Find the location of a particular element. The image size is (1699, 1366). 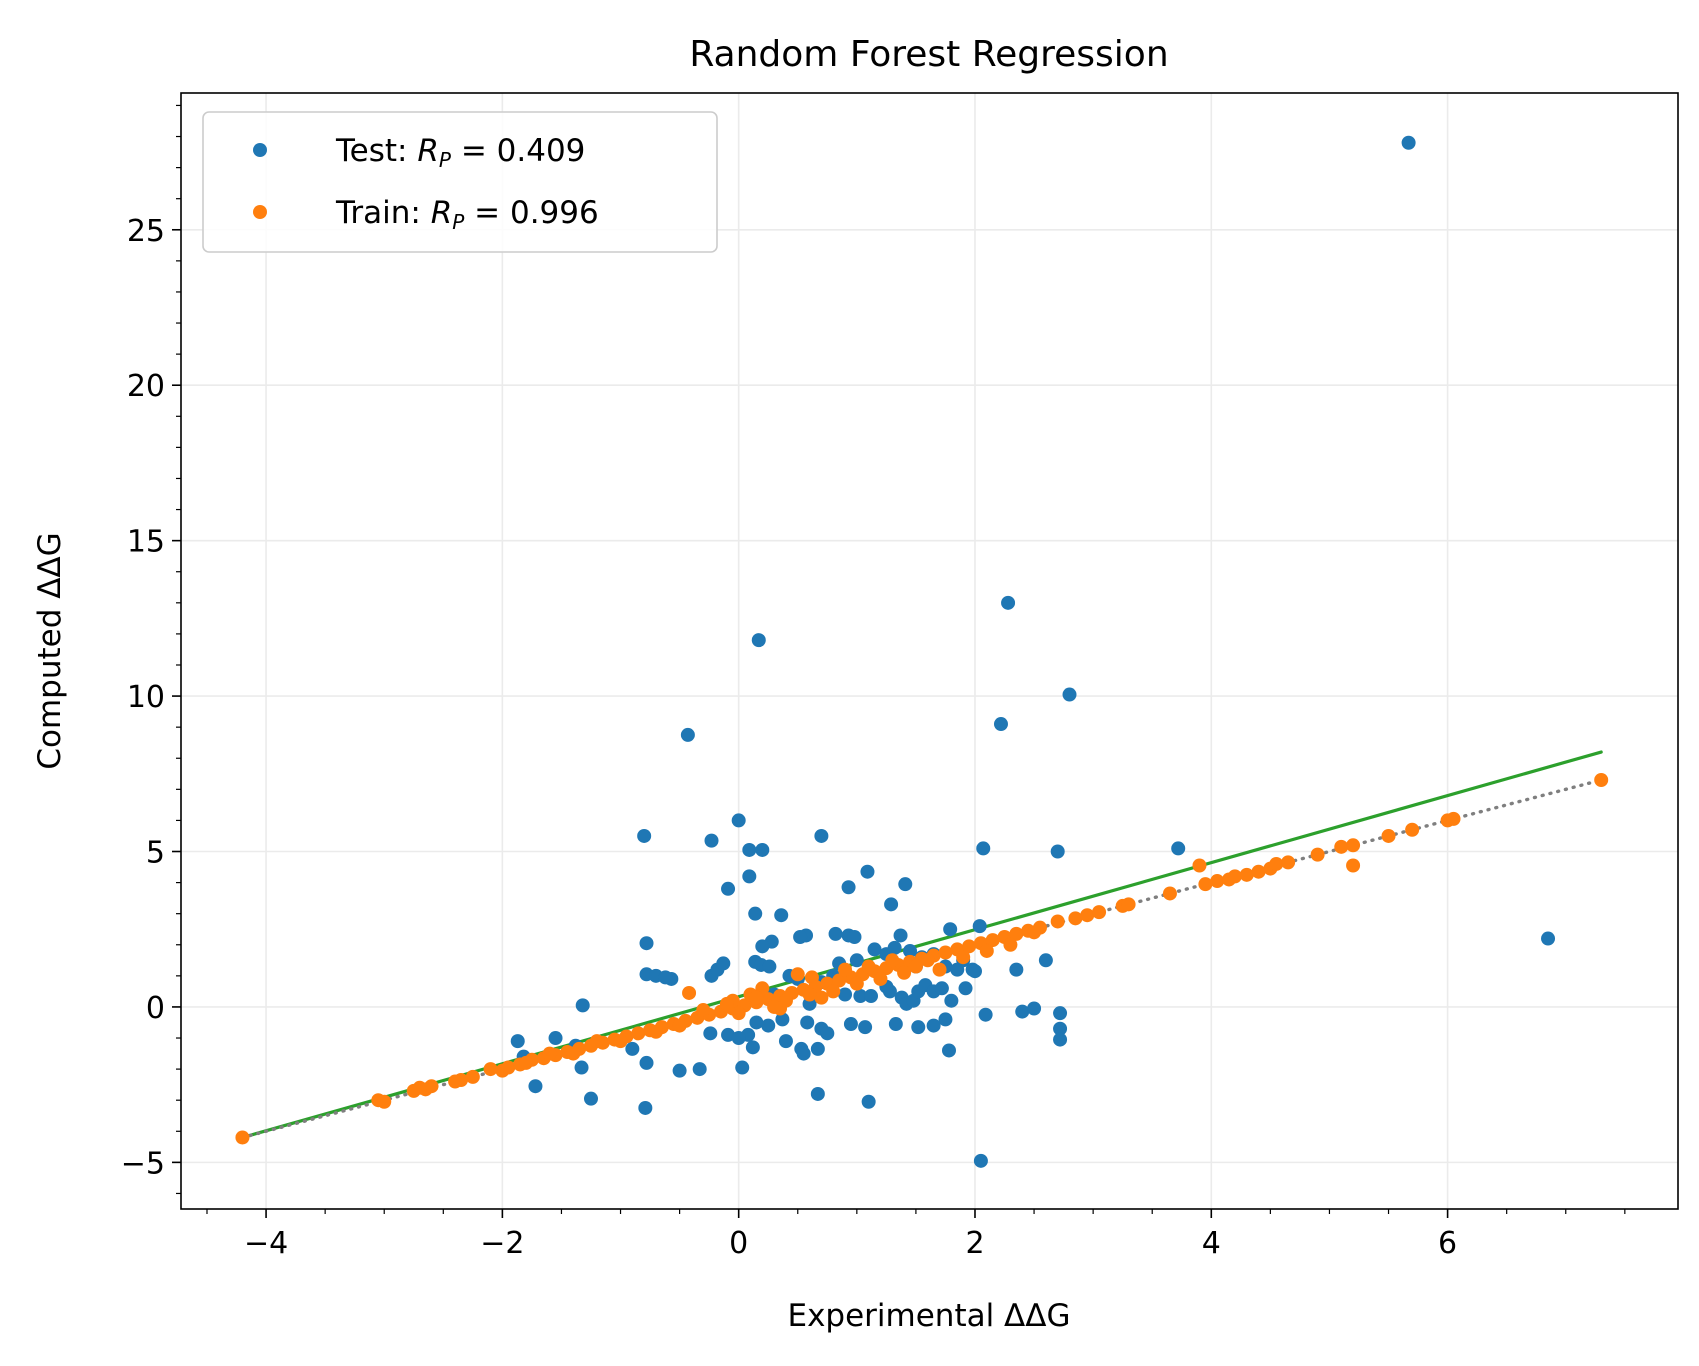

y-tick-label: −5 is located at coordinates (143, 1163).